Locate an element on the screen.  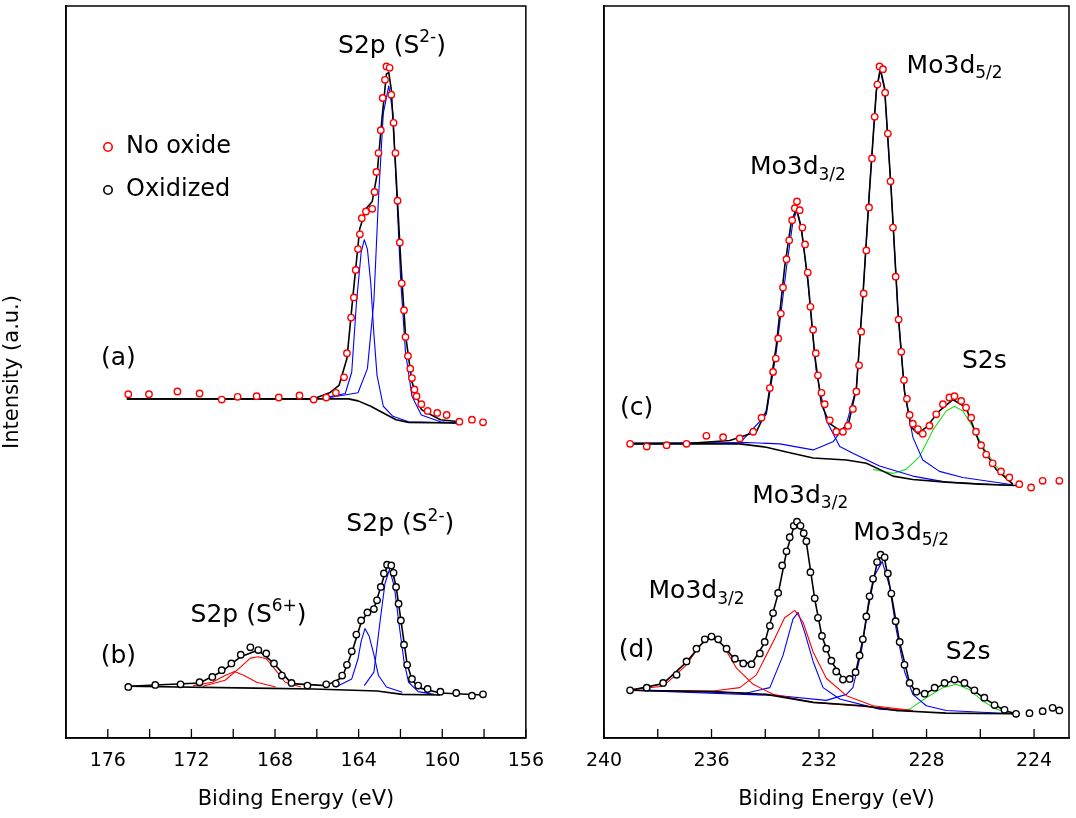
x-tick-label: 236 is located at coordinates (711, 759).